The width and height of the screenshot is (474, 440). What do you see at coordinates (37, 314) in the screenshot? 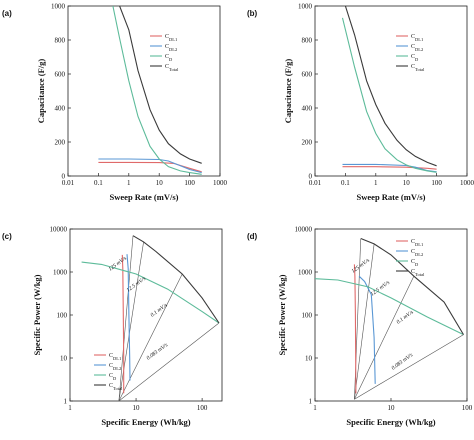
I see `y-axis-label: Specific Power (W/kg)` at bounding box center [37, 314].